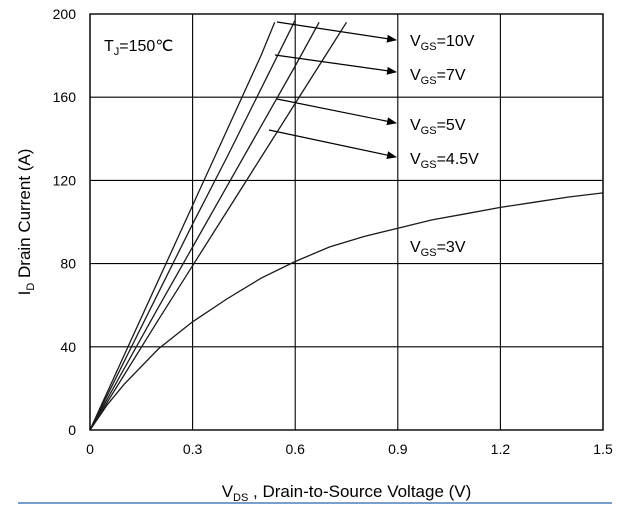 The height and width of the screenshot is (507, 629). I want to click on series-label: VGS=3V, so click(438, 249).